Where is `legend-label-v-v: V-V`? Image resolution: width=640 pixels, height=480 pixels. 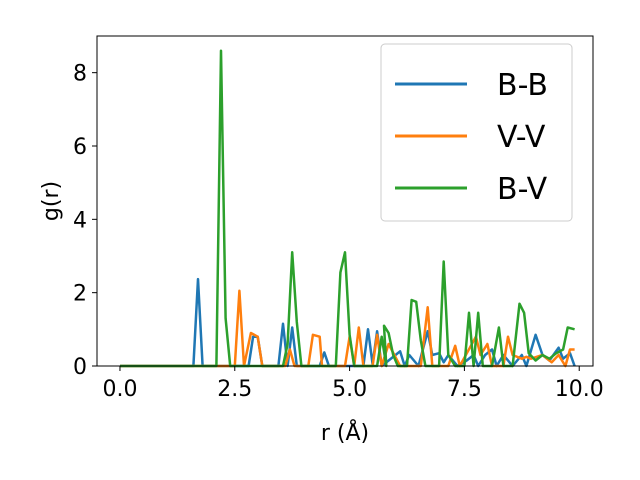 legend-label-v-v: V-V is located at coordinates (521, 137).